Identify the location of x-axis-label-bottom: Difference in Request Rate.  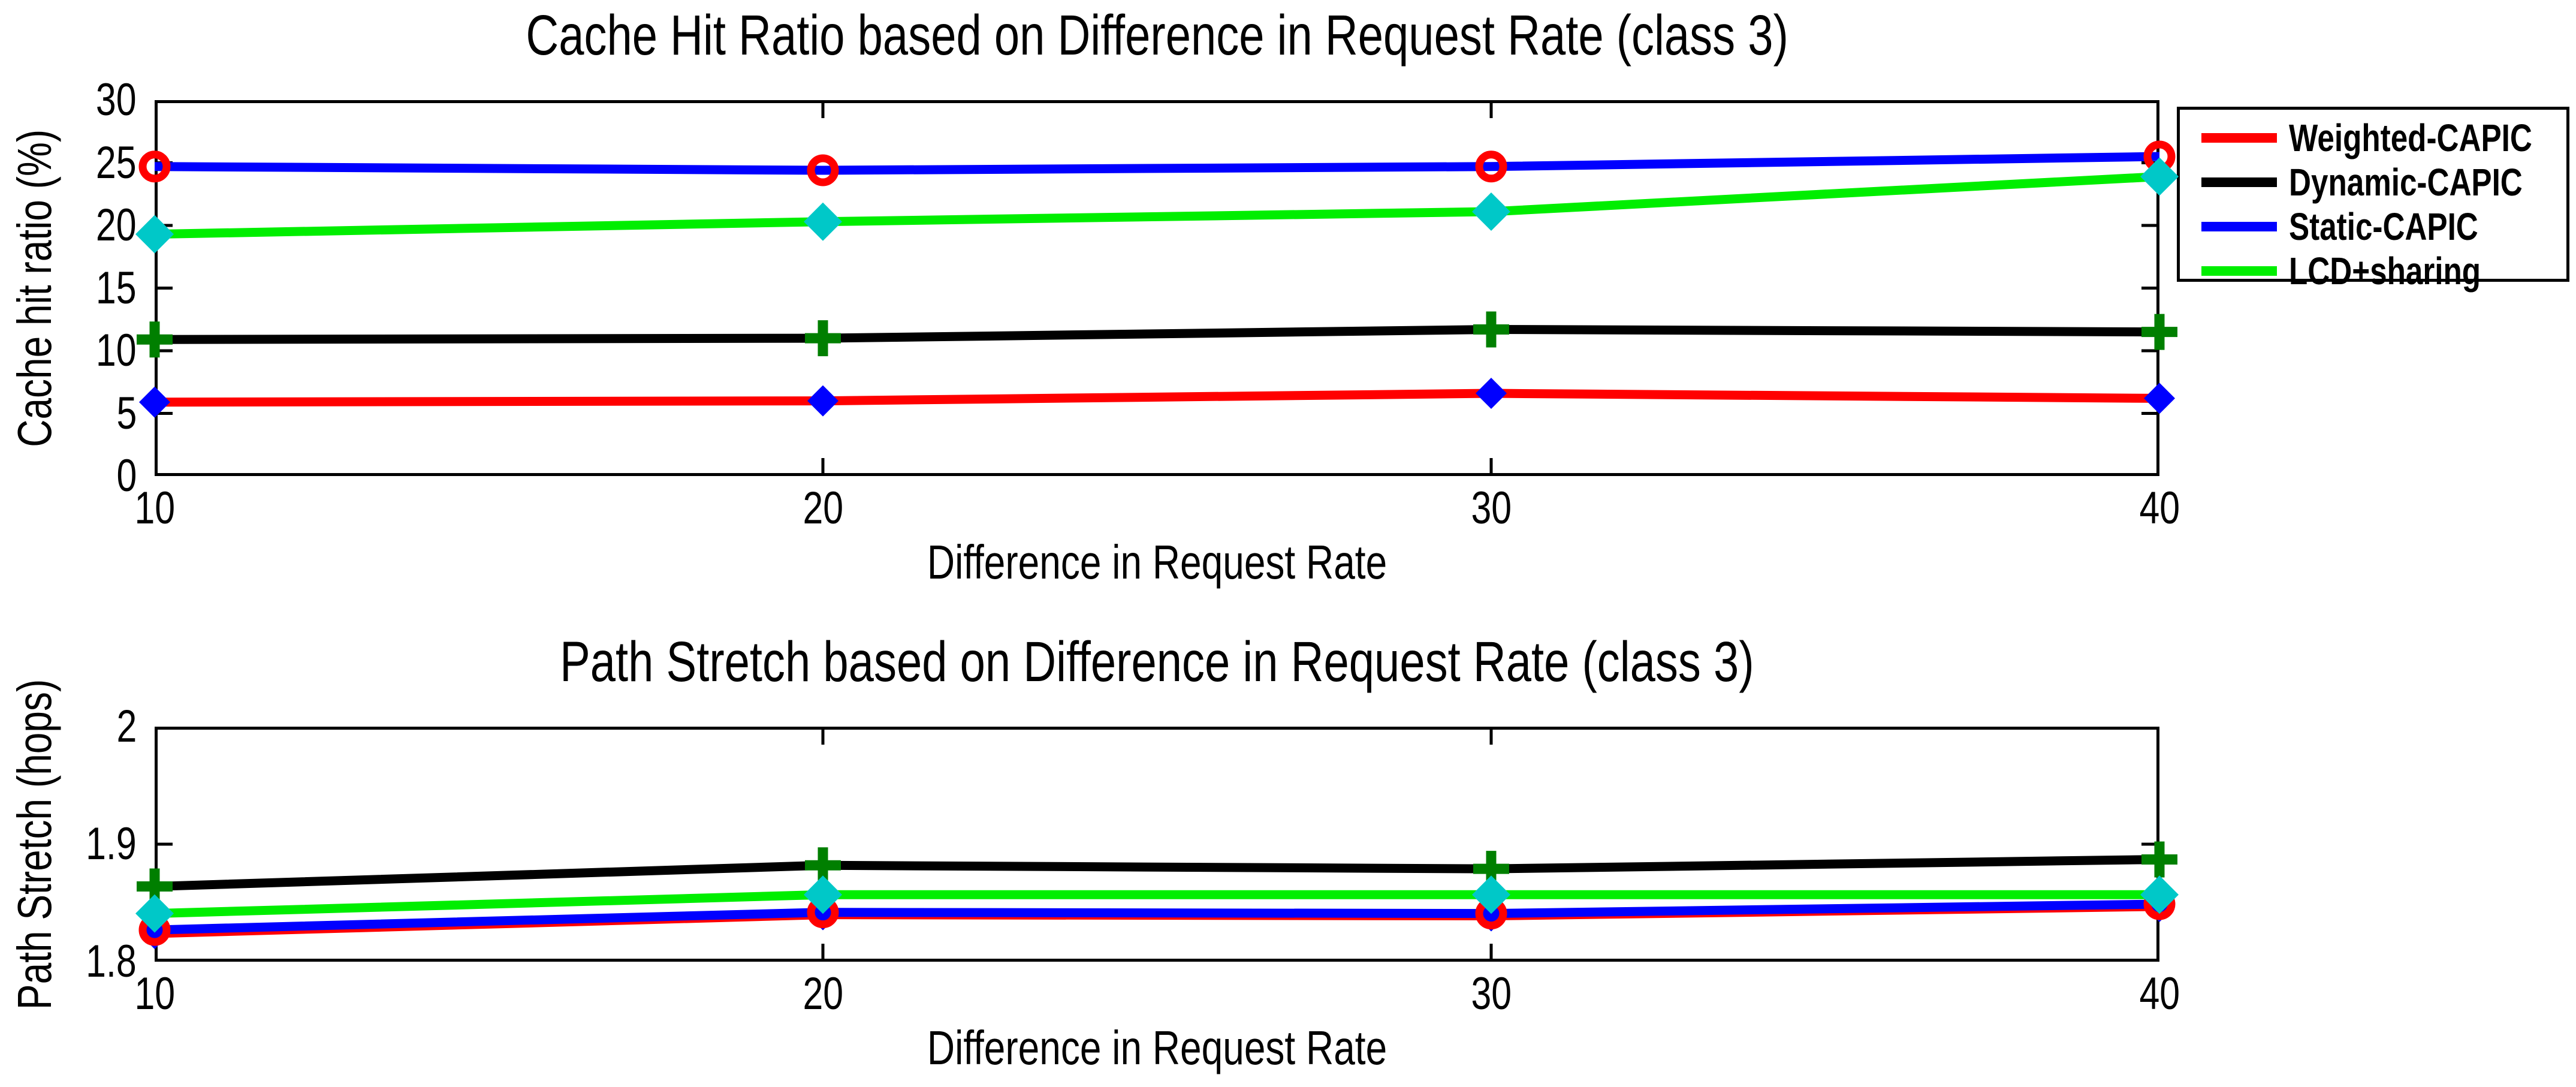
(1157, 1048).